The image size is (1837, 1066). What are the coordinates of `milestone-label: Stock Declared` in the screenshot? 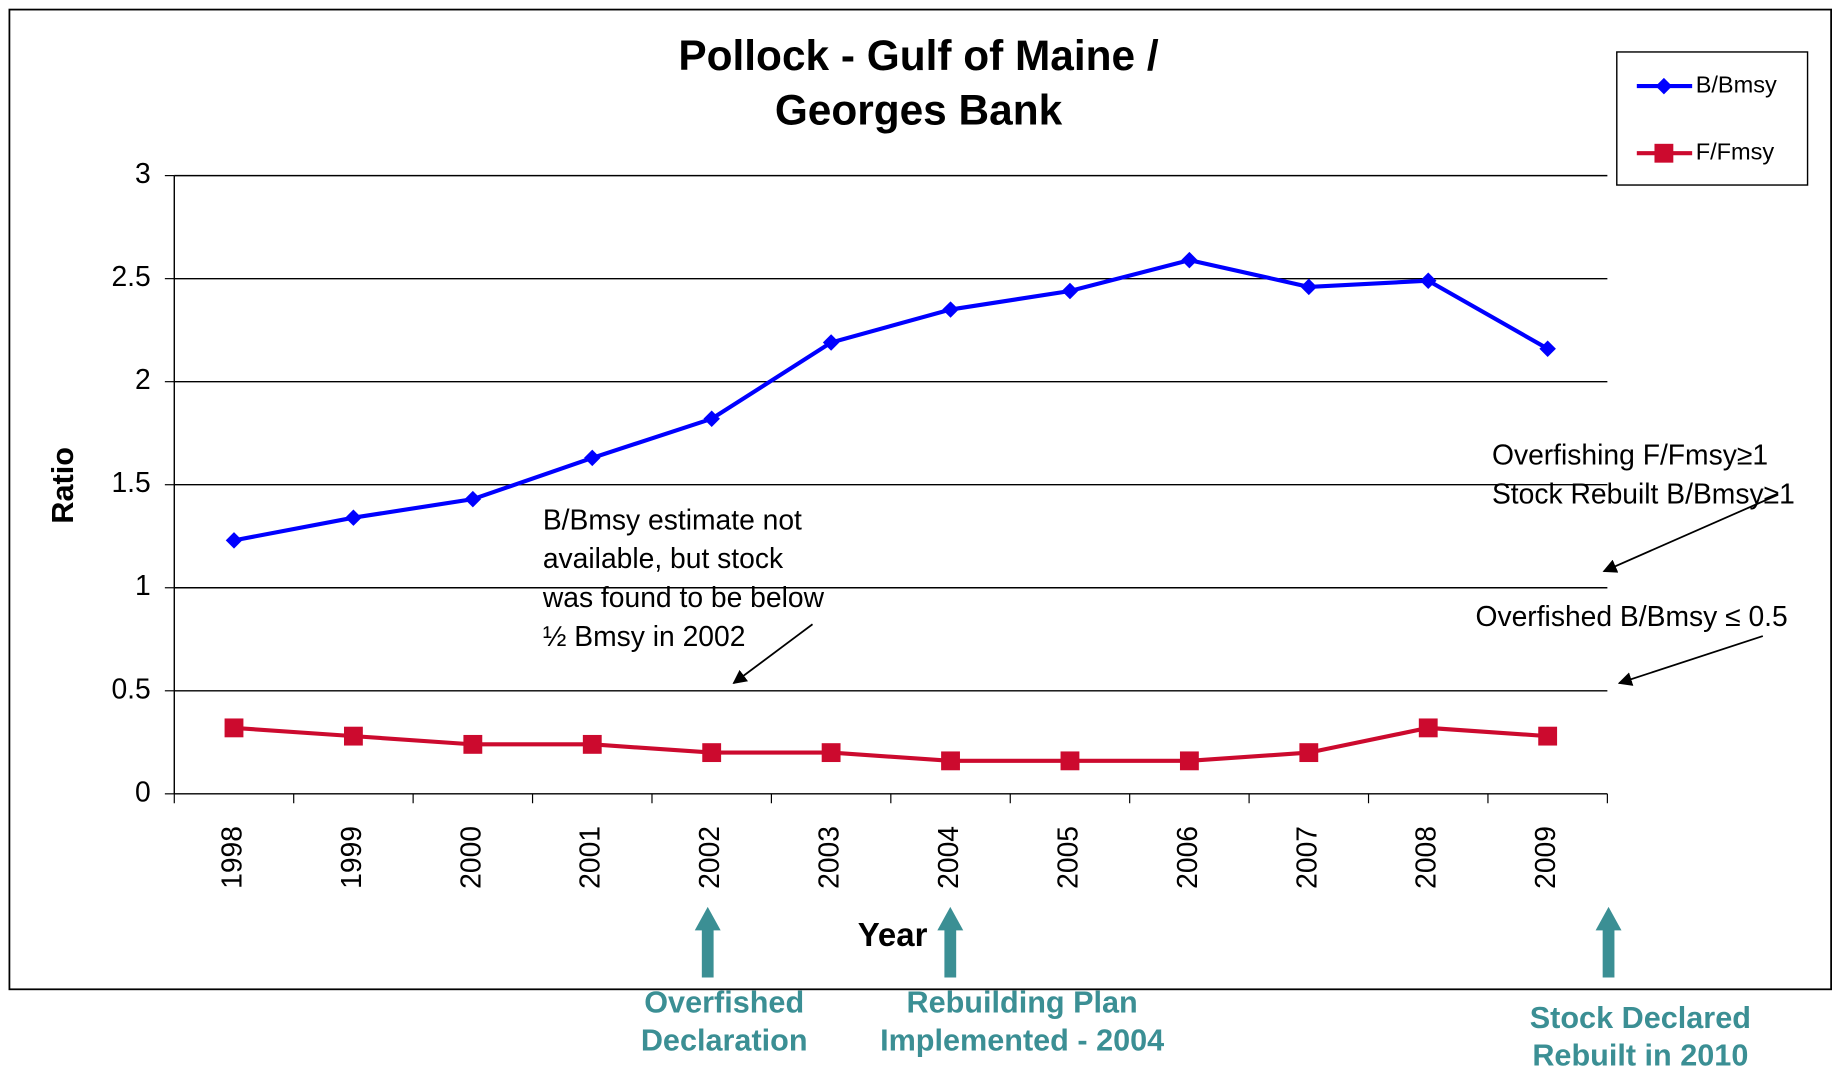 It's located at (1640, 1018).